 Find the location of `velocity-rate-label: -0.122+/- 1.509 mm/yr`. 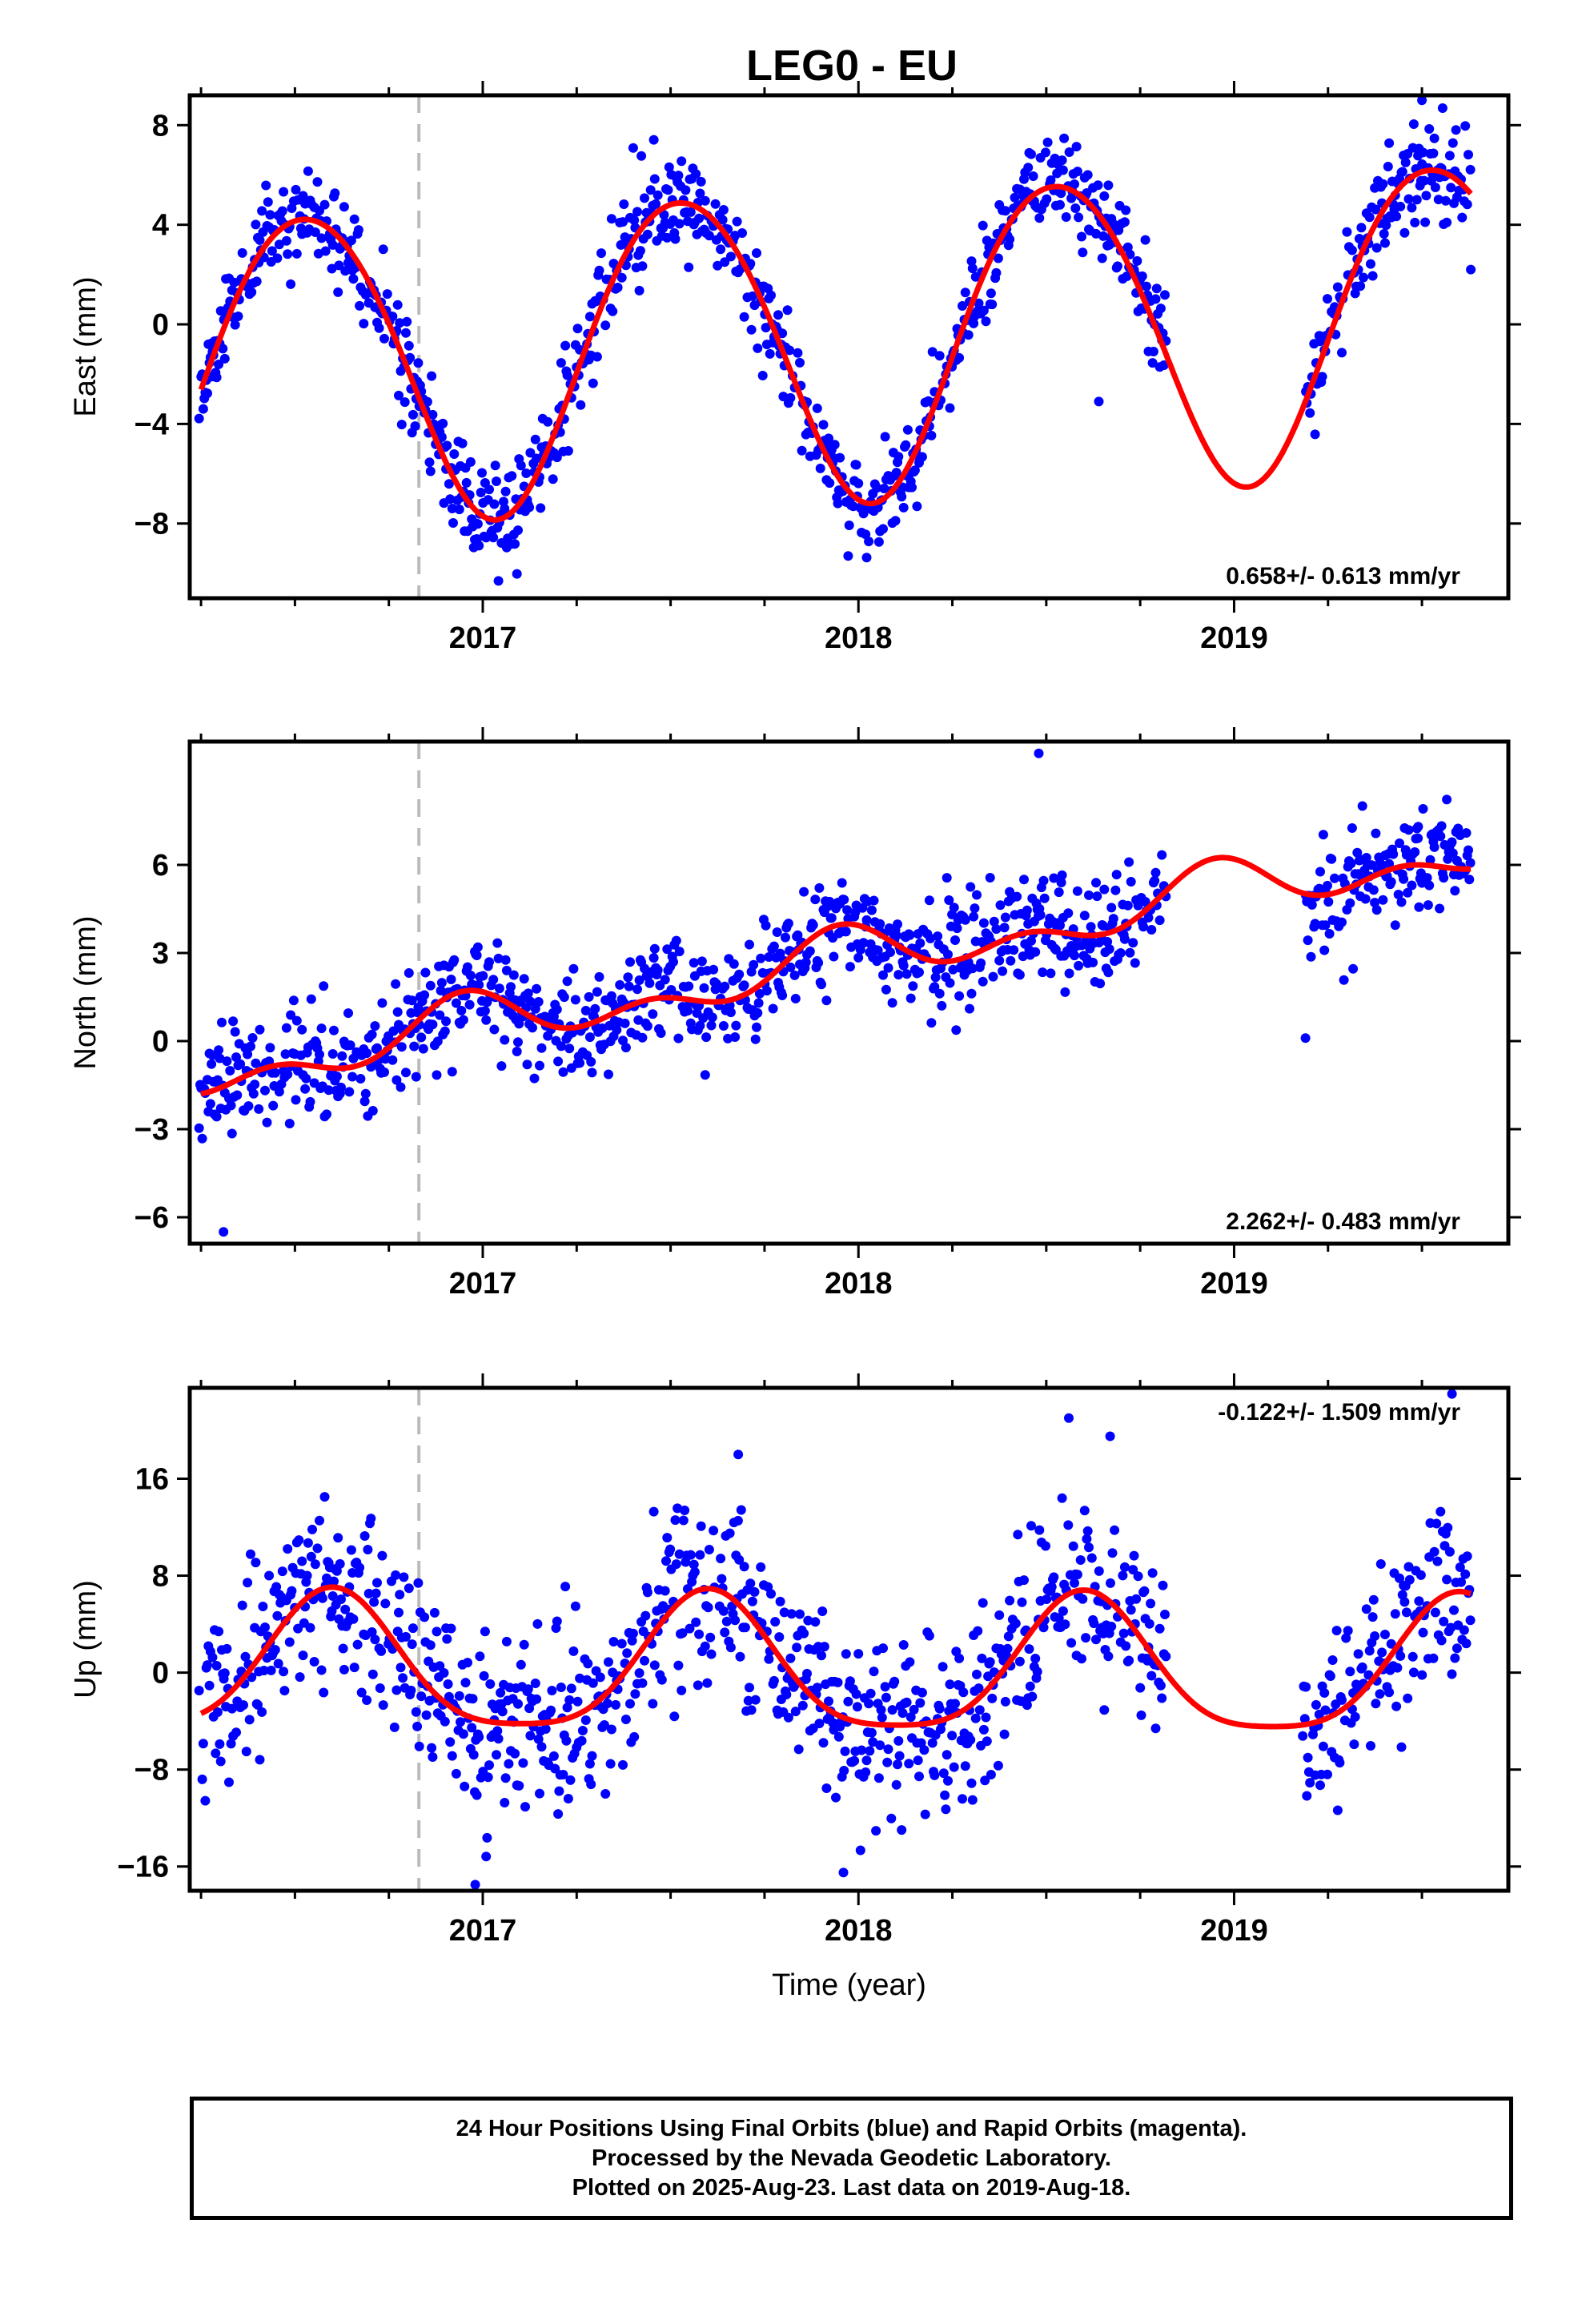

velocity-rate-label: -0.122+/- 1.509 mm/yr is located at coordinates (1339, 1412).